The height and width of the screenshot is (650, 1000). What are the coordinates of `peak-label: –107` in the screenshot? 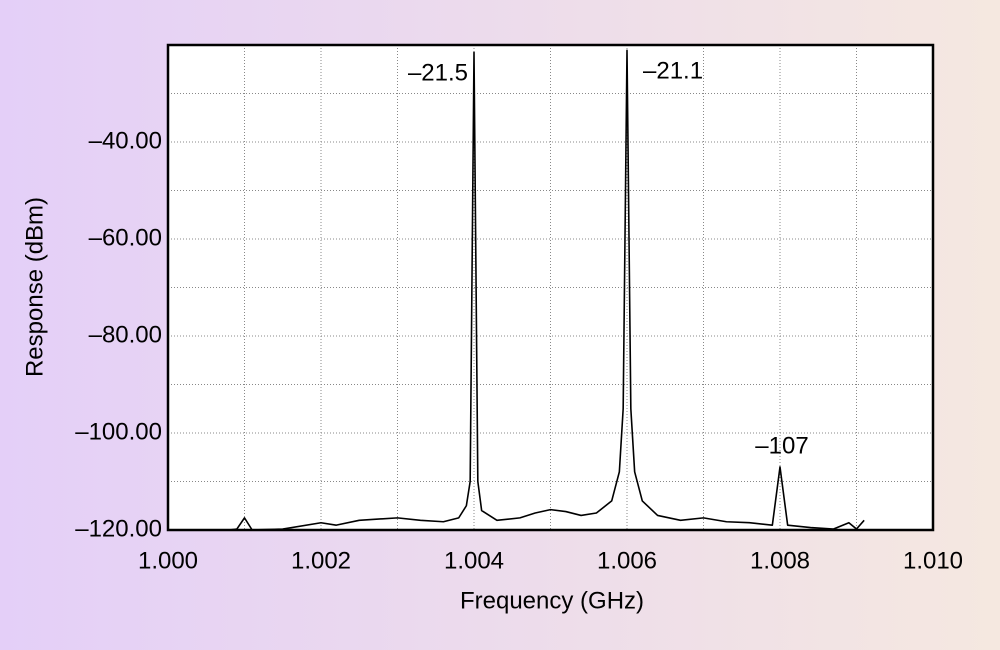 It's located at (781, 445).